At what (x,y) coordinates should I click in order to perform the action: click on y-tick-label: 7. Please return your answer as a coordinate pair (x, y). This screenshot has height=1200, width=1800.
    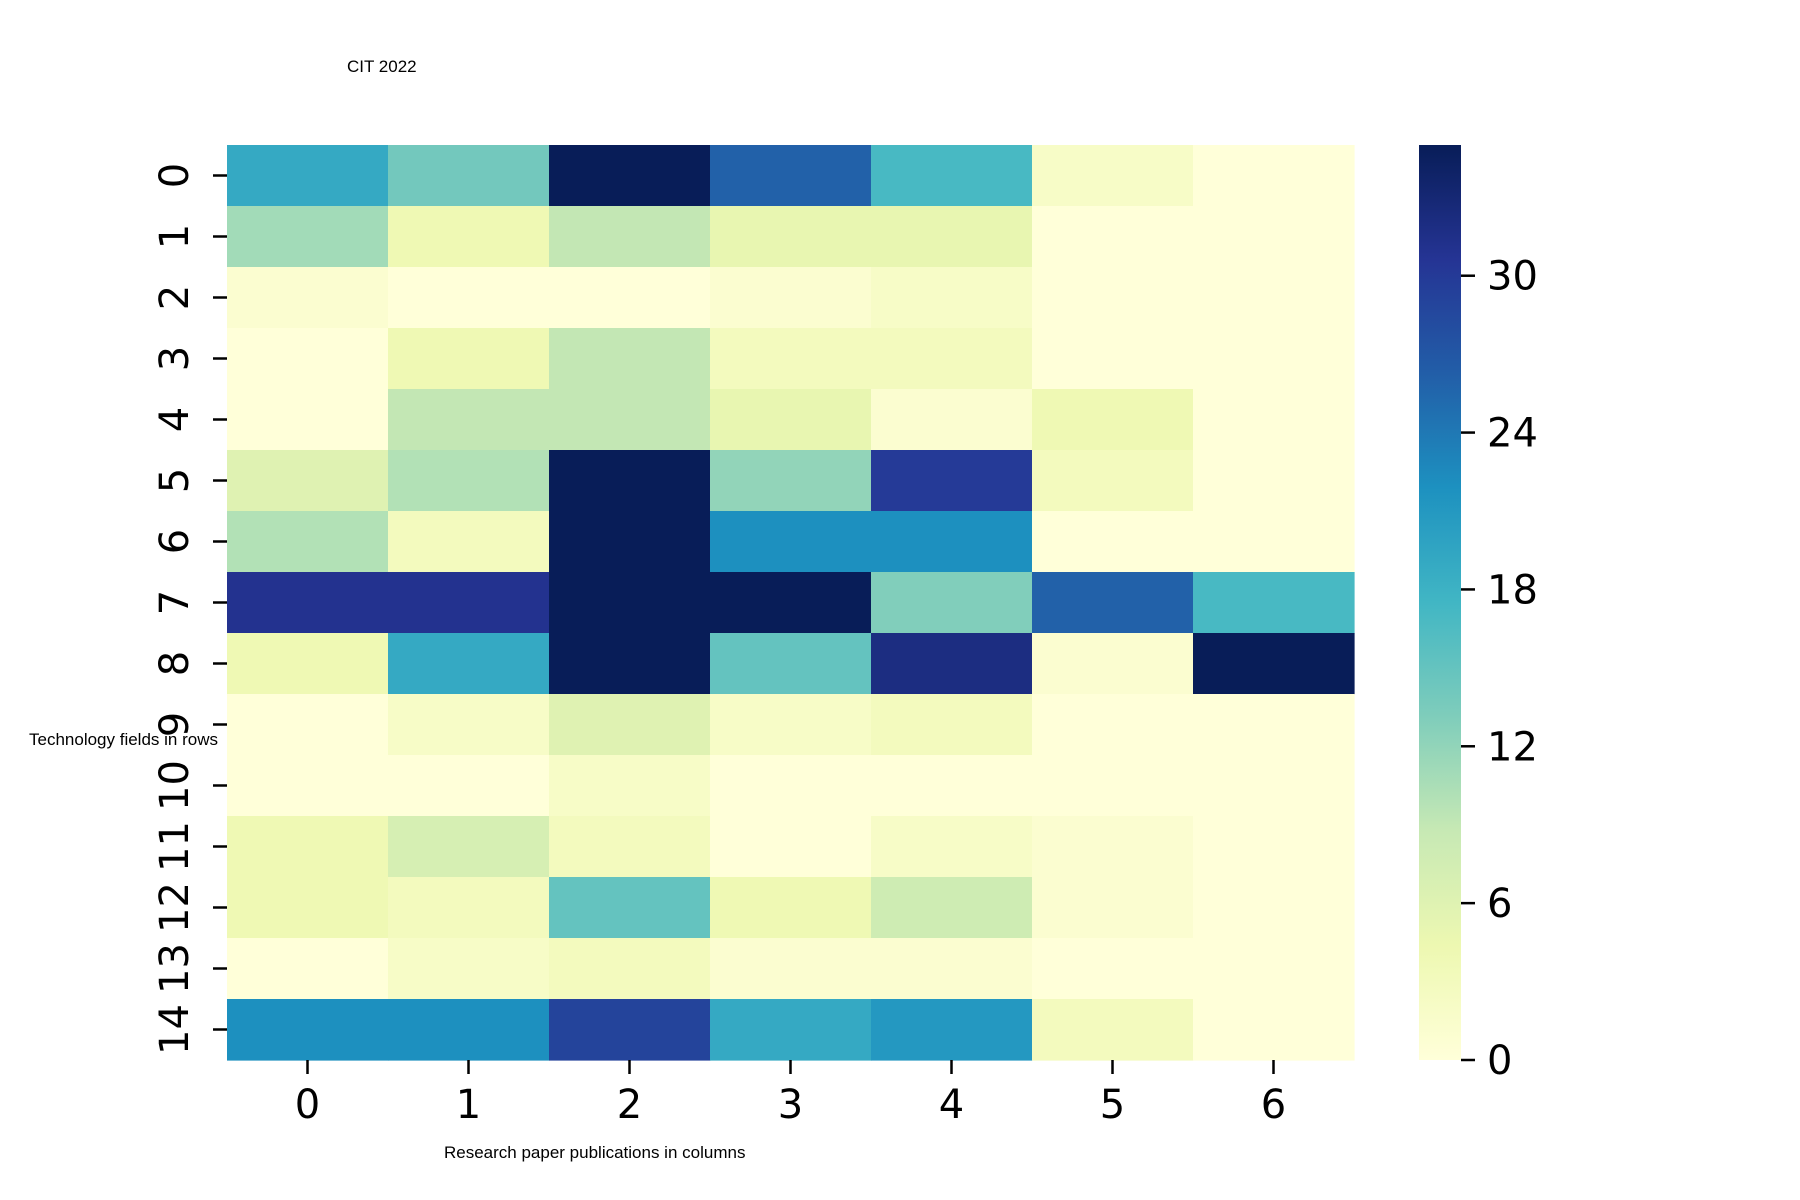
    Looking at the image, I should click on (175, 602).